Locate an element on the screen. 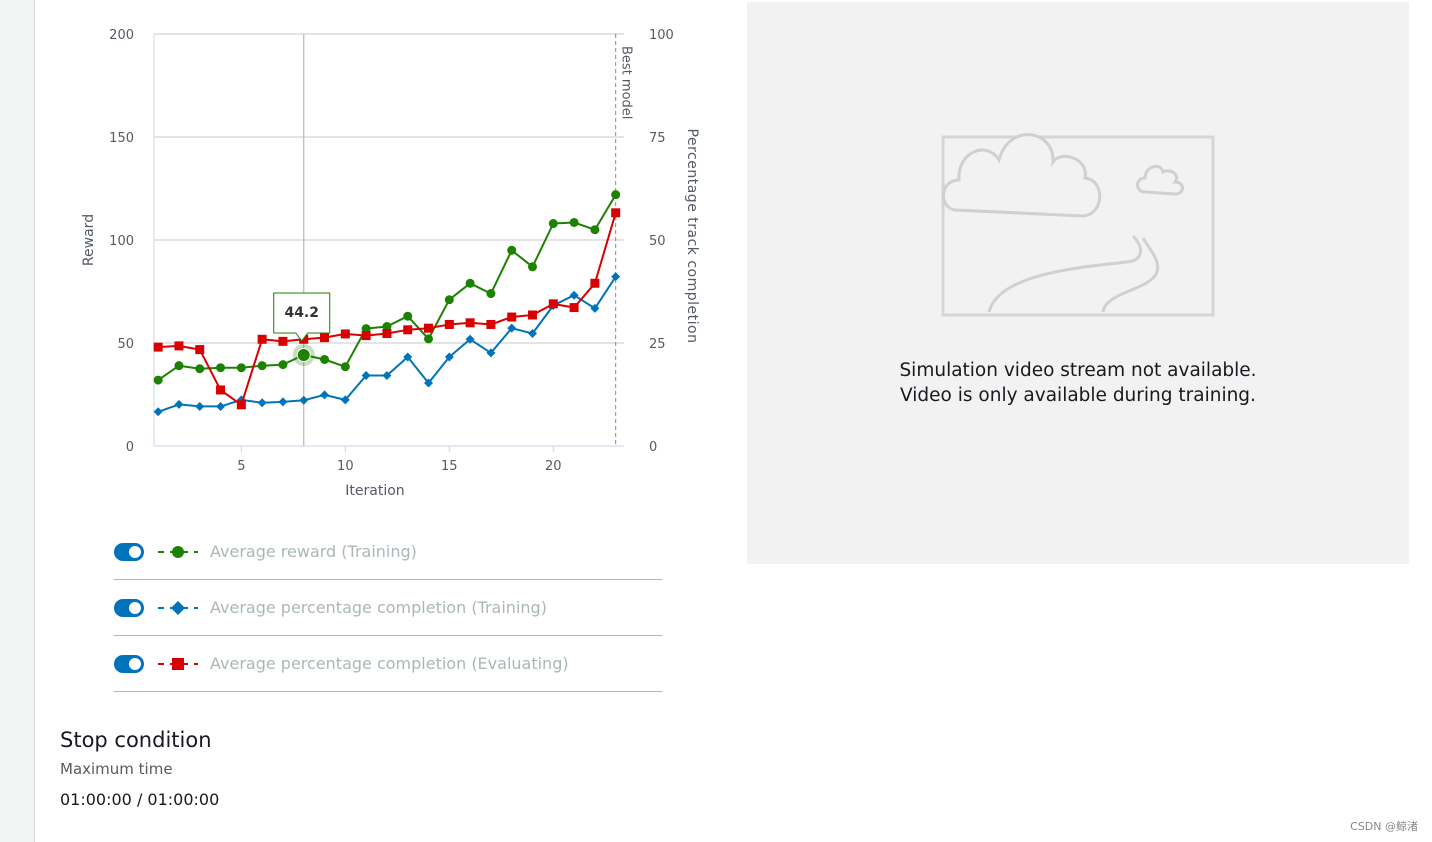  legend-diamond is located at coordinates (178, 607).